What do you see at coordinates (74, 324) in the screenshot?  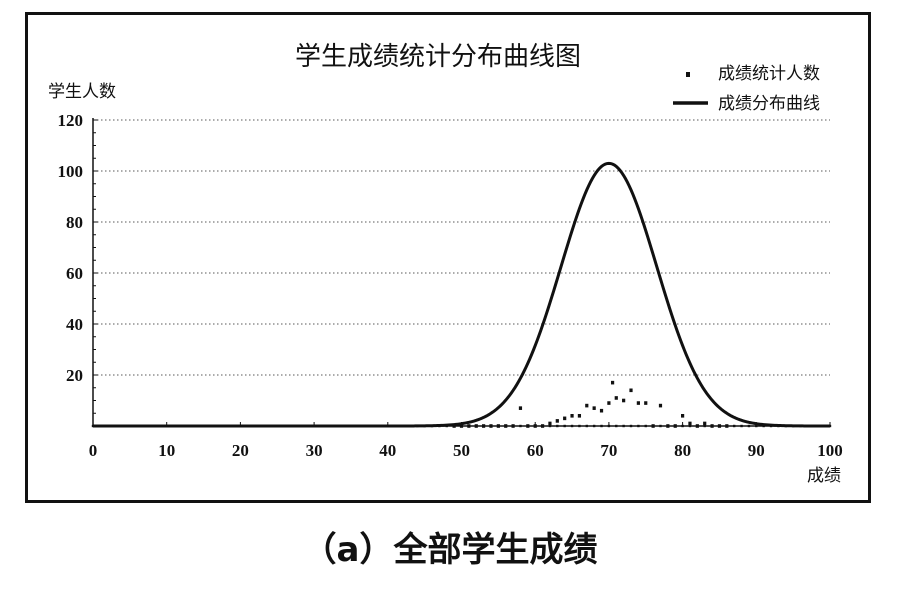 I see `y-tick-label: 40` at bounding box center [74, 324].